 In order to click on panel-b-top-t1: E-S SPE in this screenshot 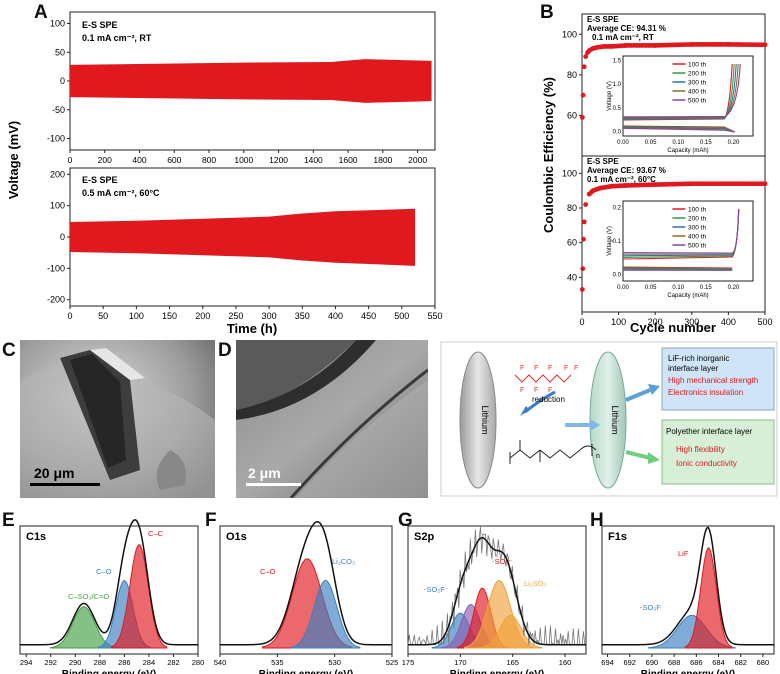, I will do `click(603, 19)`.